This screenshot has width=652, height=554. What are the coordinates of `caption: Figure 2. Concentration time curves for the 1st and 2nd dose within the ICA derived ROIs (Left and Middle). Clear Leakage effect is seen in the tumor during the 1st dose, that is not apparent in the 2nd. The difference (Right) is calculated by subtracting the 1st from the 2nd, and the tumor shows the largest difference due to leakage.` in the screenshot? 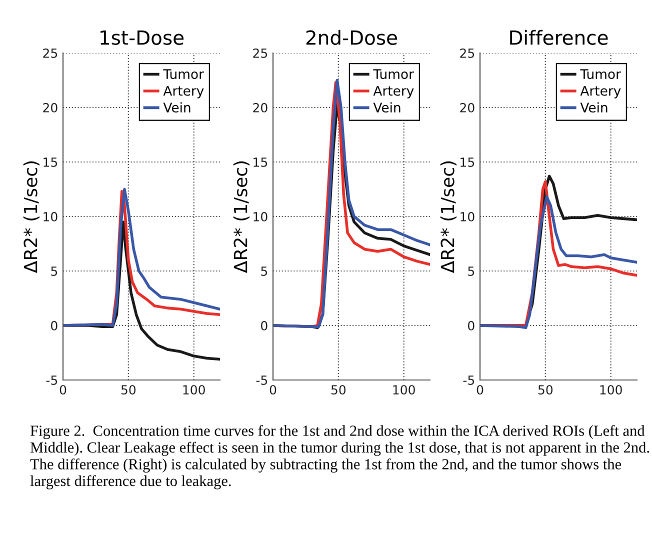 It's located at (339, 457).